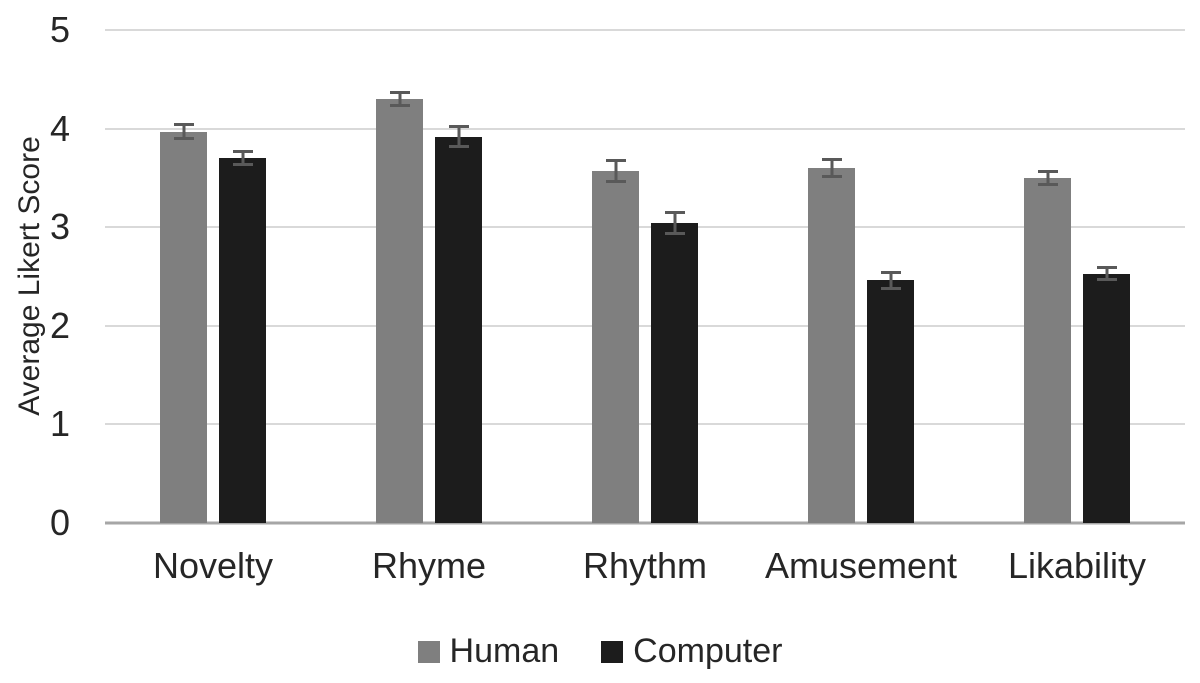  I want to click on y-tick-label: 2, so click(59, 325).